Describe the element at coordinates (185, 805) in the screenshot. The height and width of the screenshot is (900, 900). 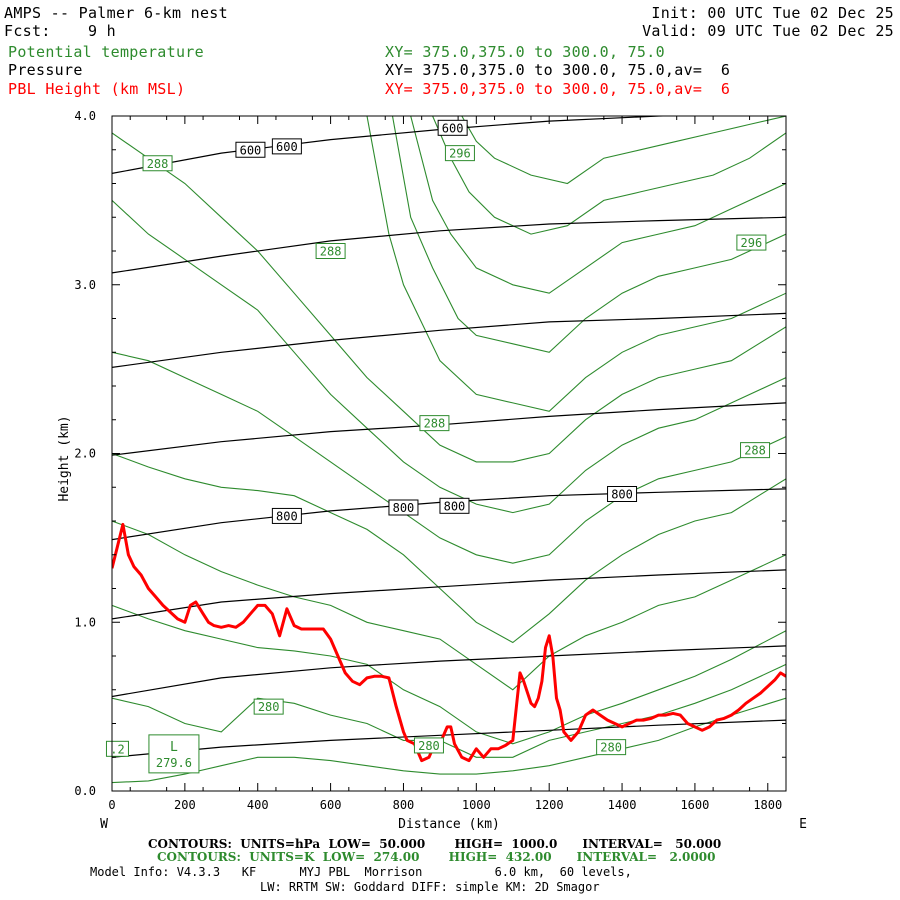
I see `xtick-label-1: 200` at that location.